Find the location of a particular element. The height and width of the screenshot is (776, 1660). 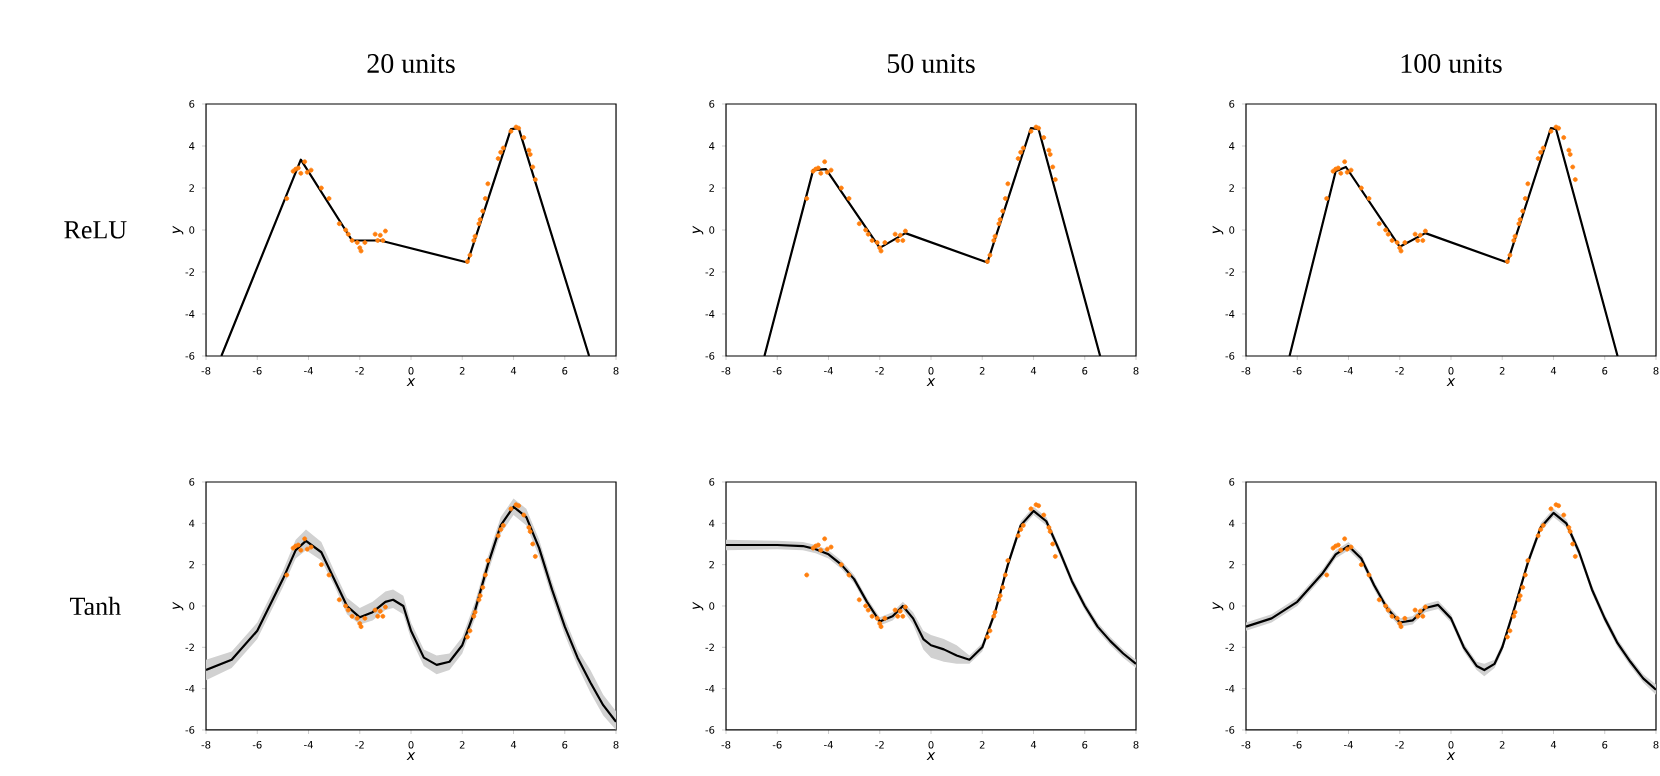

chart-title: 50 units is located at coordinates (931, 63).